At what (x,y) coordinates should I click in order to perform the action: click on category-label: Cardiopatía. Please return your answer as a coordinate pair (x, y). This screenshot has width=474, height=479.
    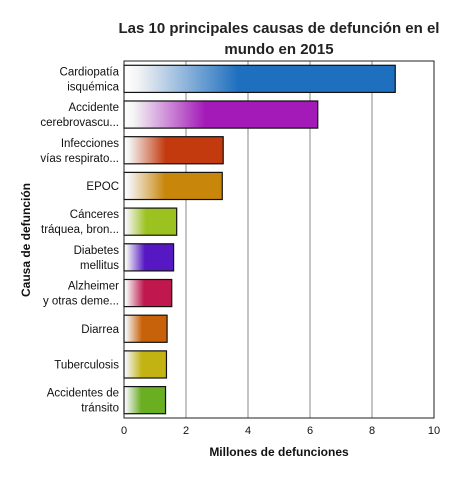
    Looking at the image, I should click on (90, 72).